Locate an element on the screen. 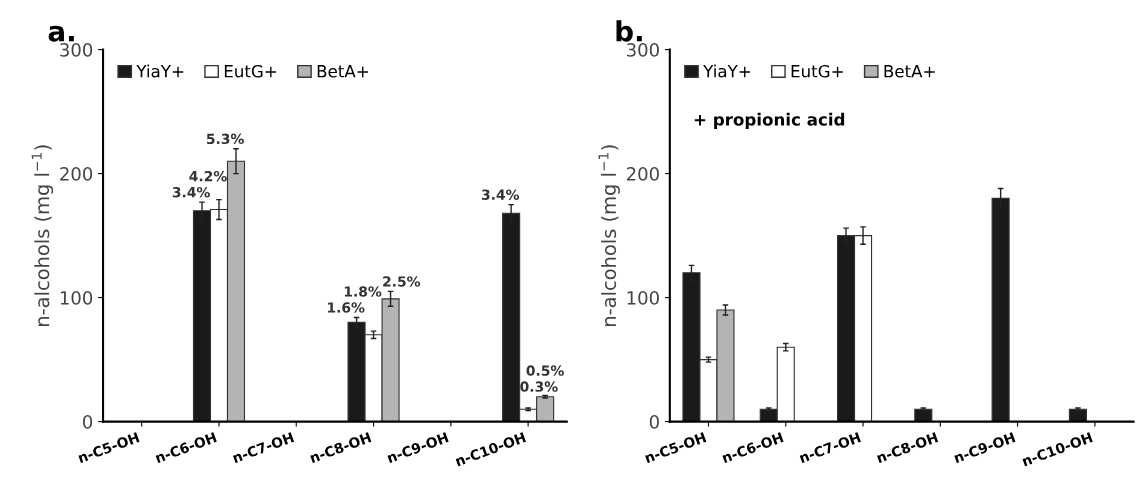  annotation: 0.3% is located at coordinates (539, 386).